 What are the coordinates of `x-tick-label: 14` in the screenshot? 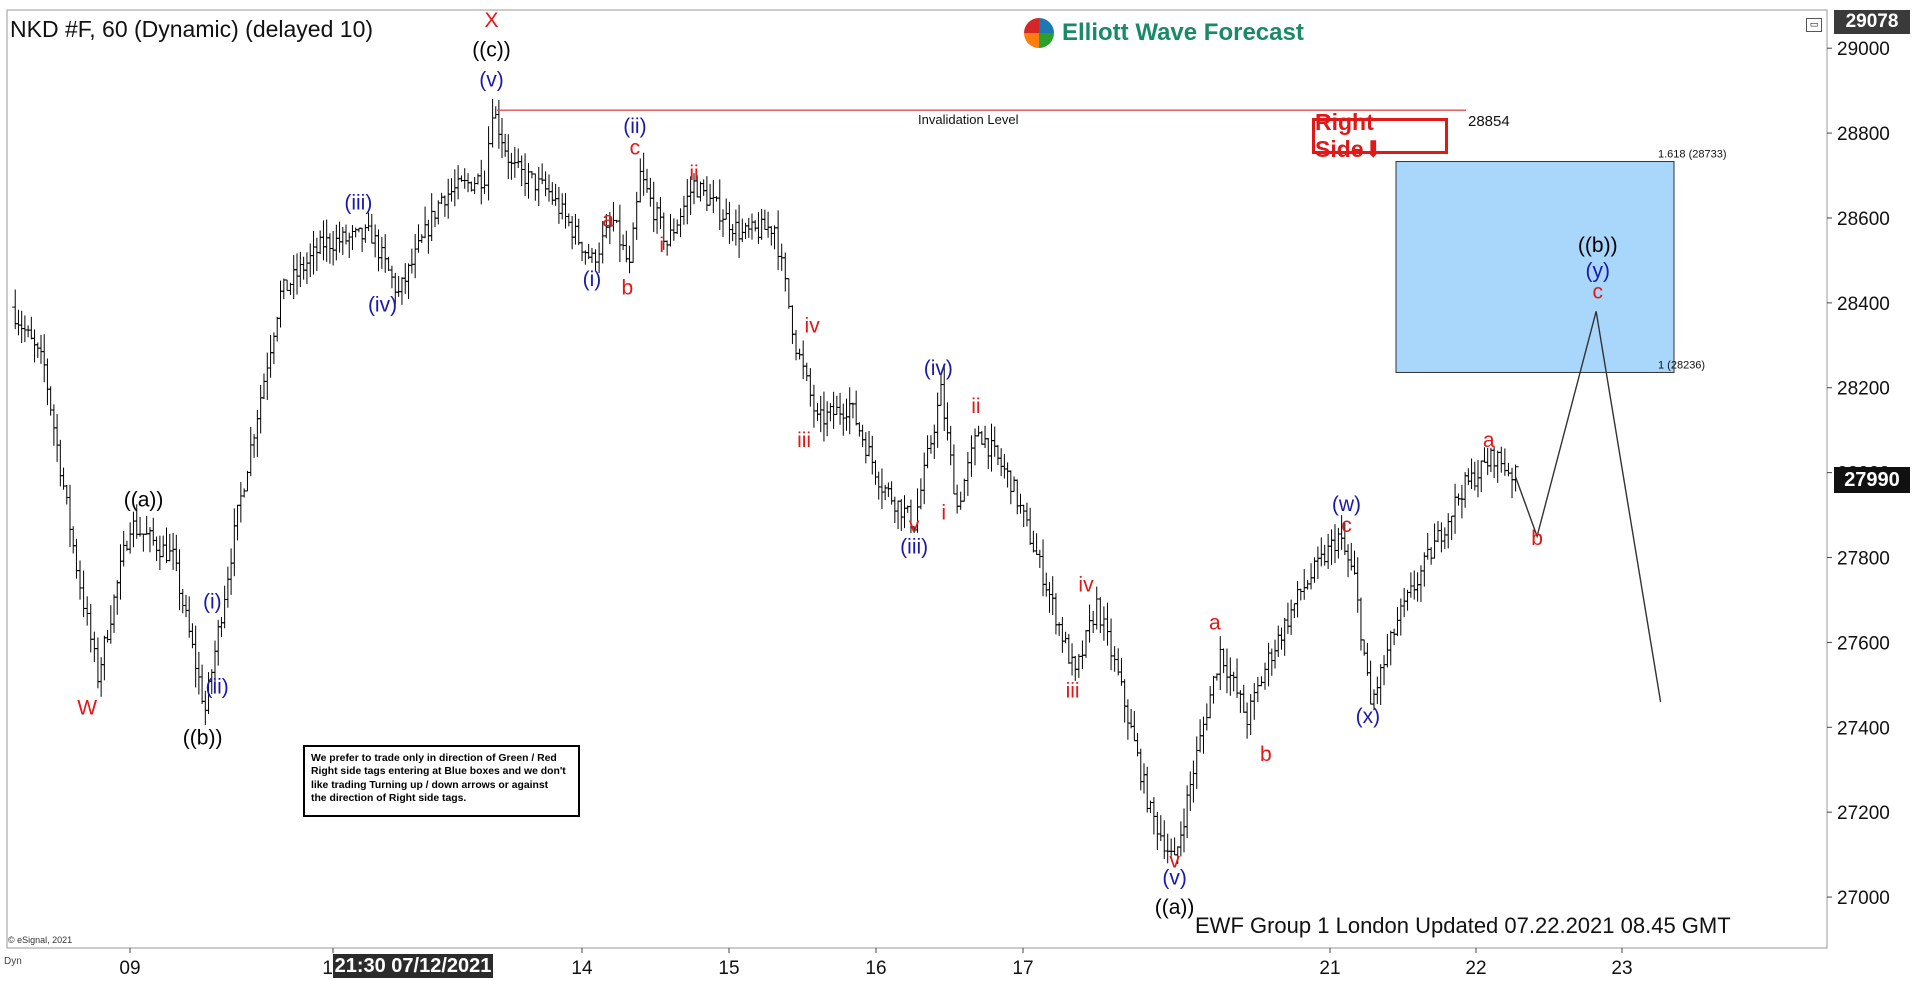 It's located at (582, 968).